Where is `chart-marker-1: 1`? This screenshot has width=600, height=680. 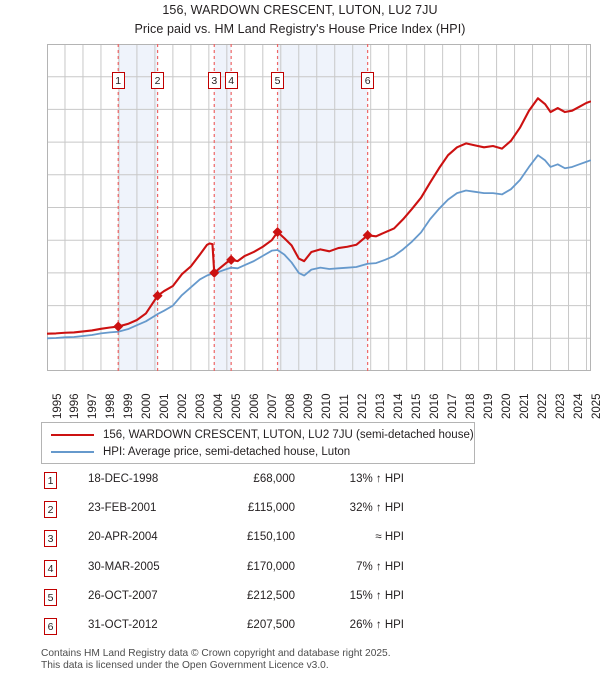 chart-marker-1: 1 is located at coordinates (118, 80).